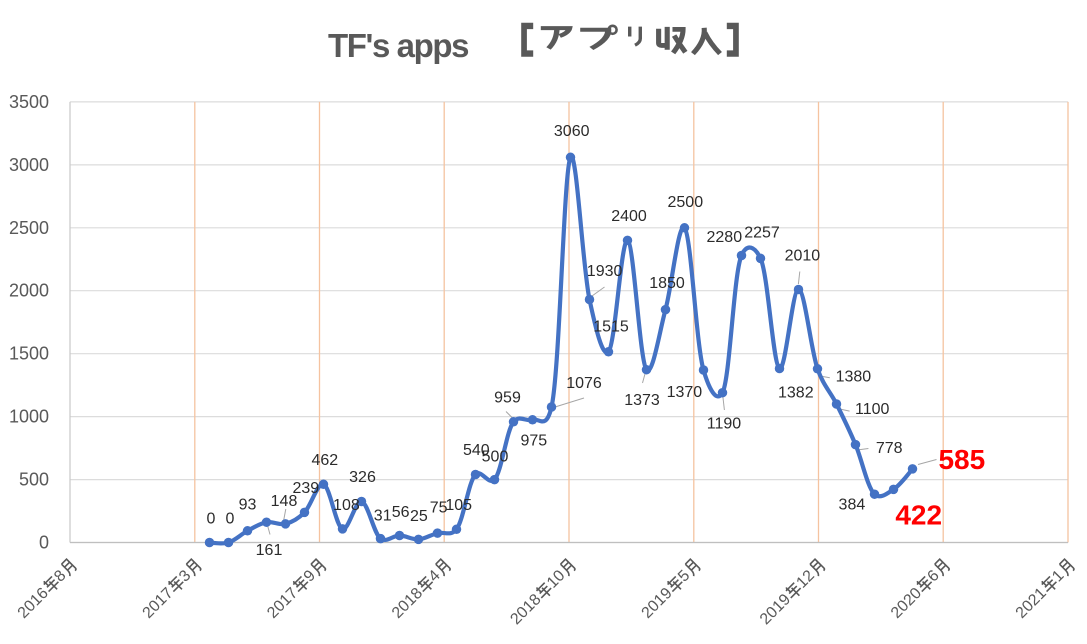 The height and width of the screenshot is (644, 1087). Describe the element at coordinates (419, 516) in the screenshot. I see `svg-text: 25` at that location.